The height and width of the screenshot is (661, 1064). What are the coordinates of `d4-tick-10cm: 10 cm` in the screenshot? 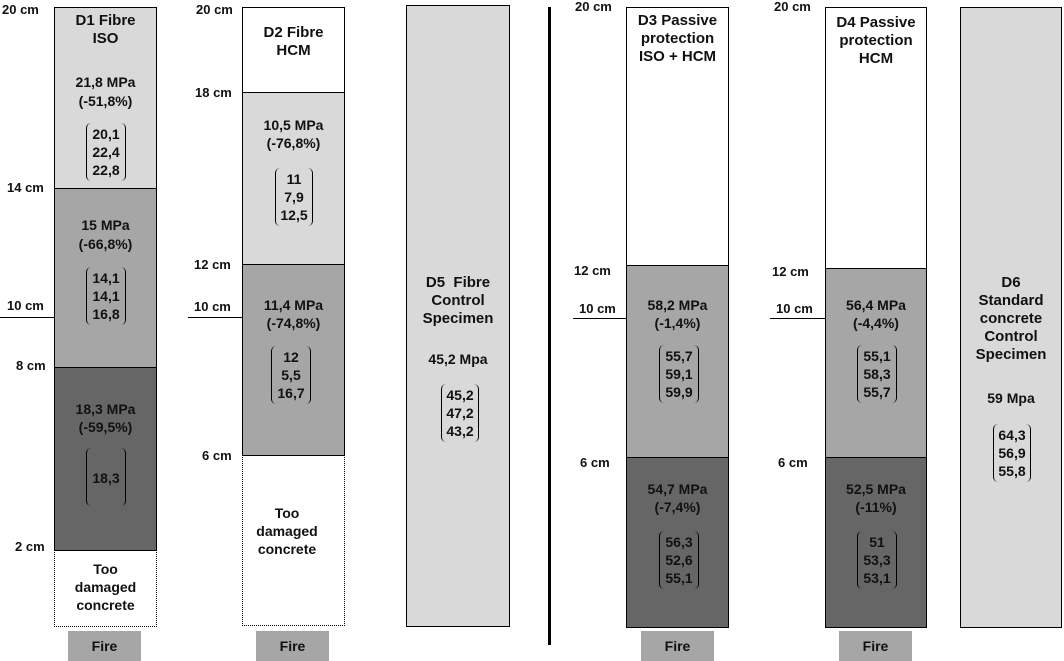 It's located at (794, 308).